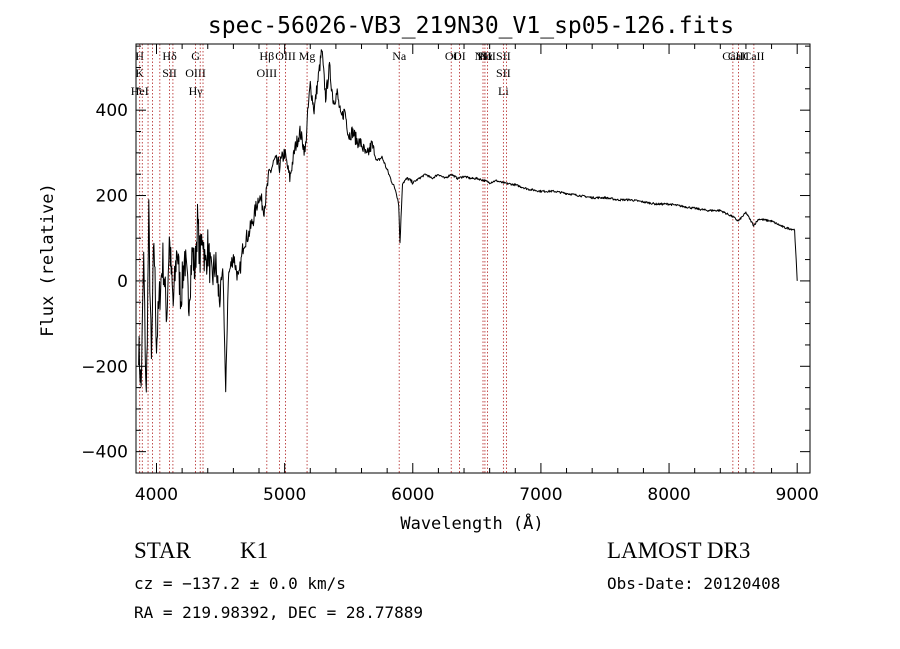 Image resolution: width=900 pixels, height=649 pixels. What do you see at coordinates (169, 56) in the screenshot?
I see `spectral-line-label: Hδ` at bounding box center [169, 56].